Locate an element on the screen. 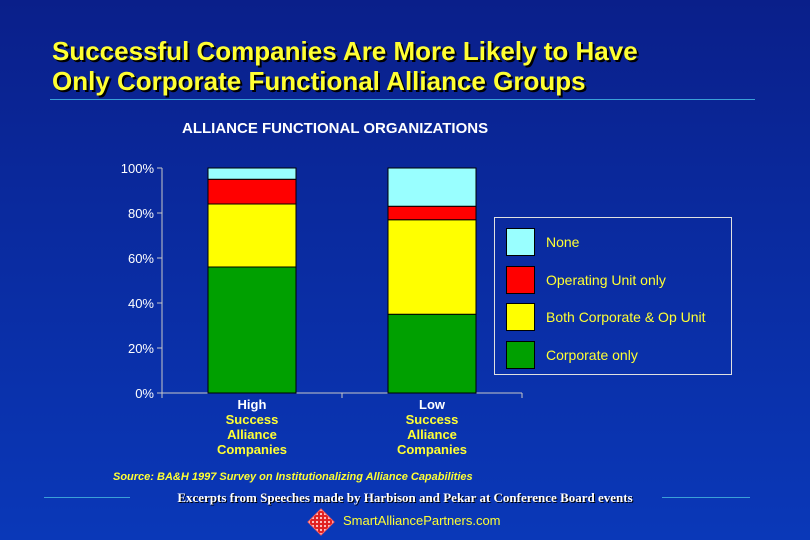  chart-title: ALLIANCE FUNCTIONAL ORGANIZATIONS is located at coordinates (335, 128).